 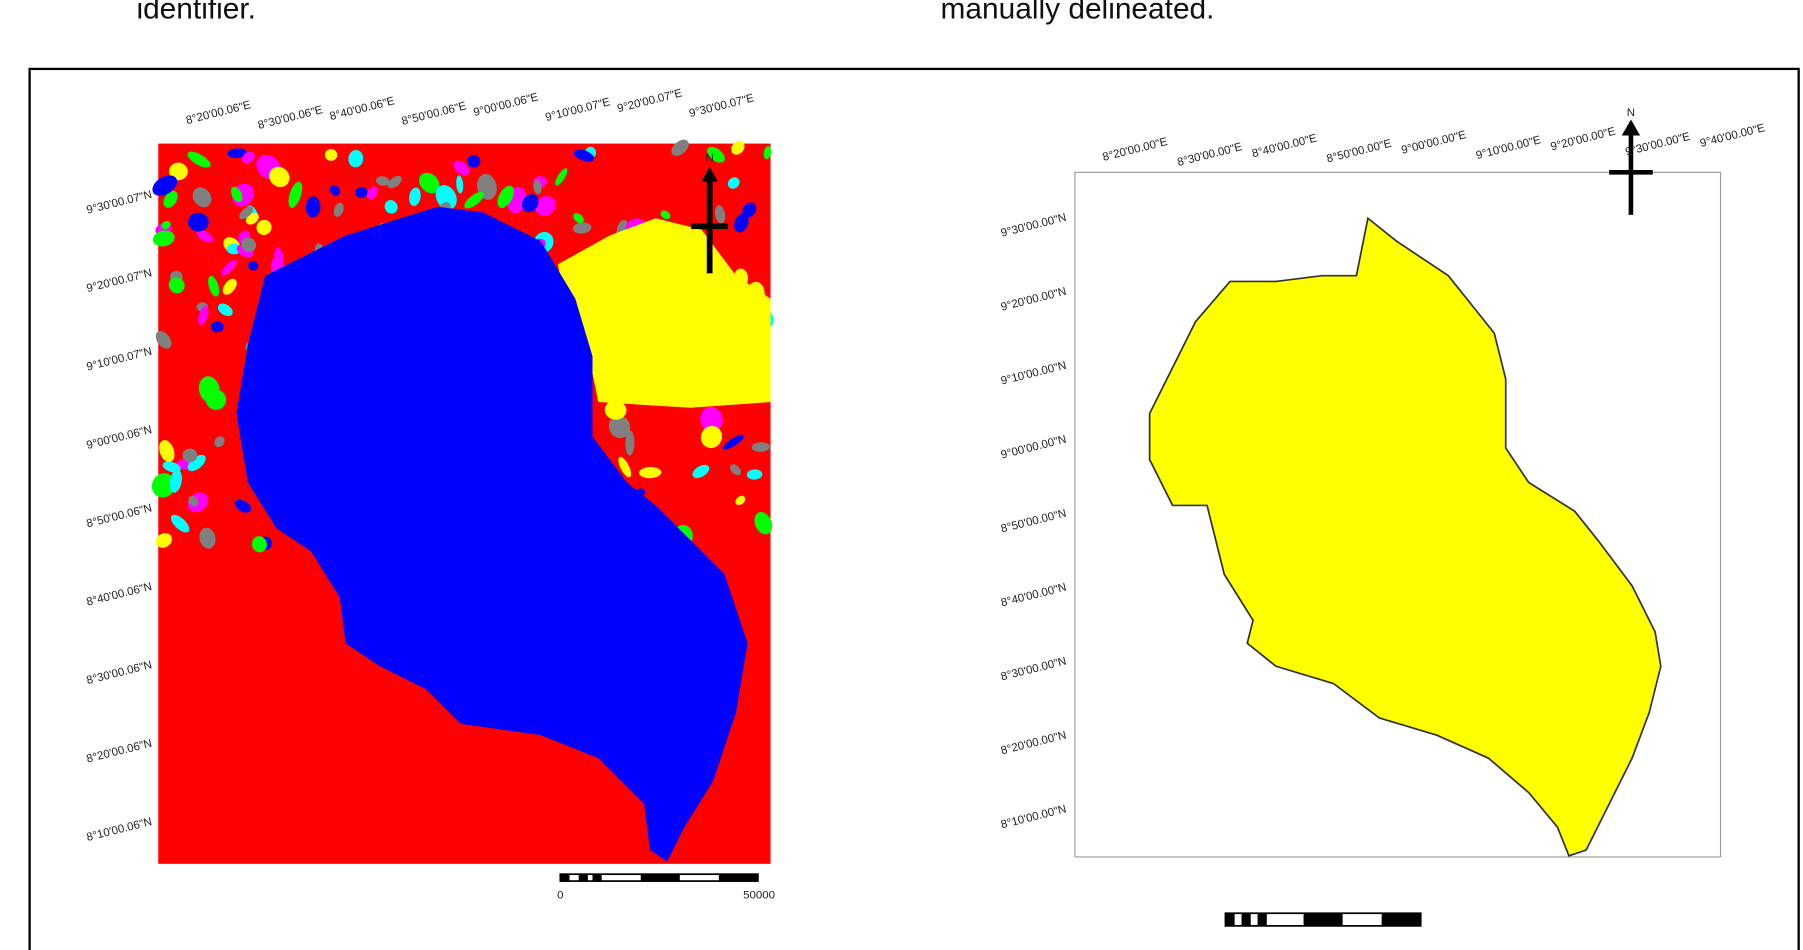 I want to click on scale-bar, so click(x=1323, y=919).